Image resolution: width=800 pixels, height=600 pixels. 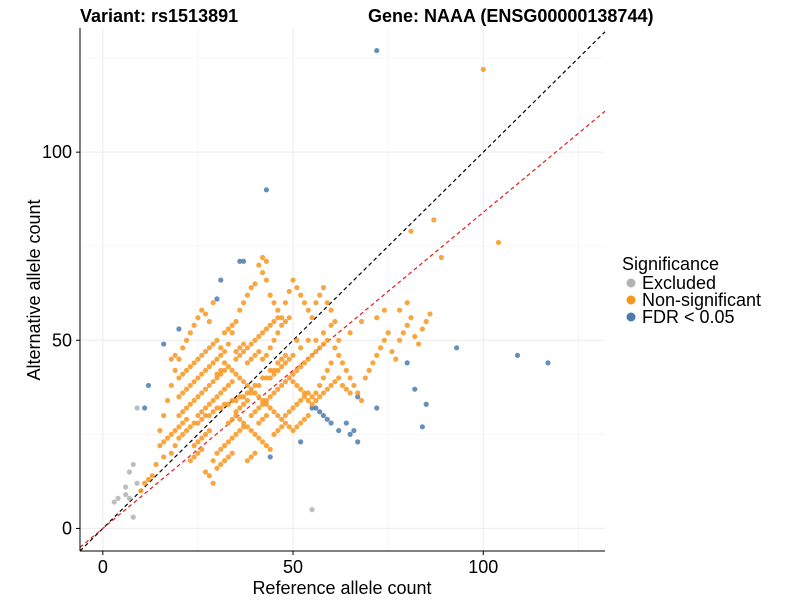 What do you see at coordinates (631, 283) in the screenshot?
I see `legend-key-excluded` at bounding box center [631, 283].